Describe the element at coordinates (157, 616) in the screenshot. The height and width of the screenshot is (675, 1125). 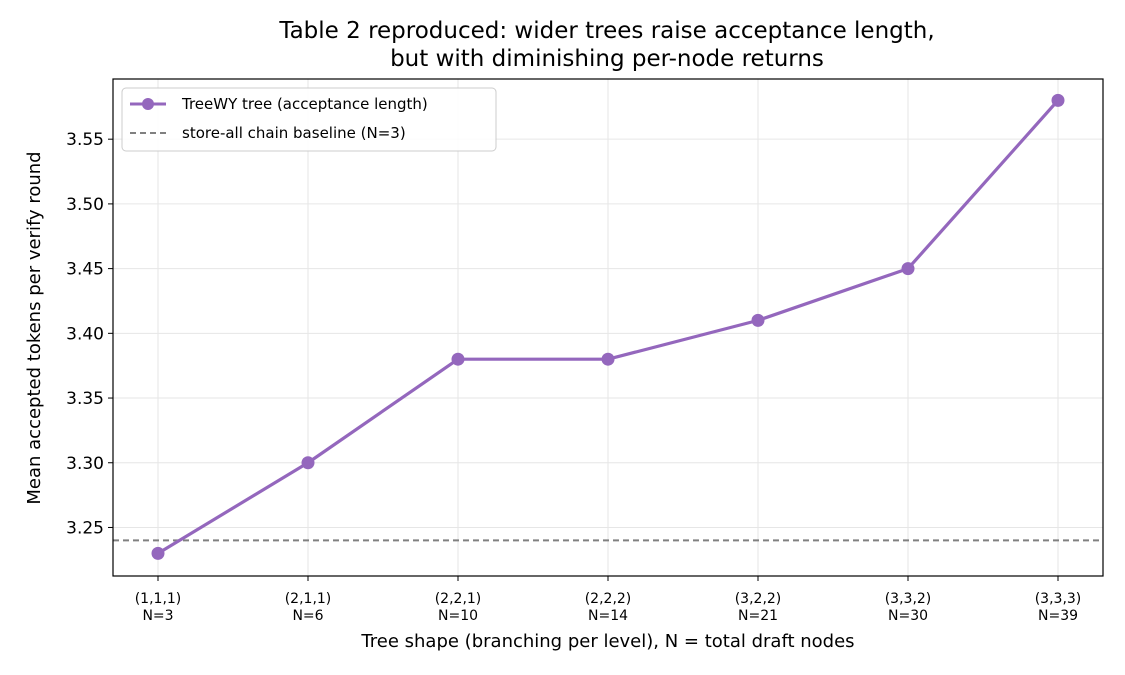
I see `x-tick-label-nodes: N=3` at that location.